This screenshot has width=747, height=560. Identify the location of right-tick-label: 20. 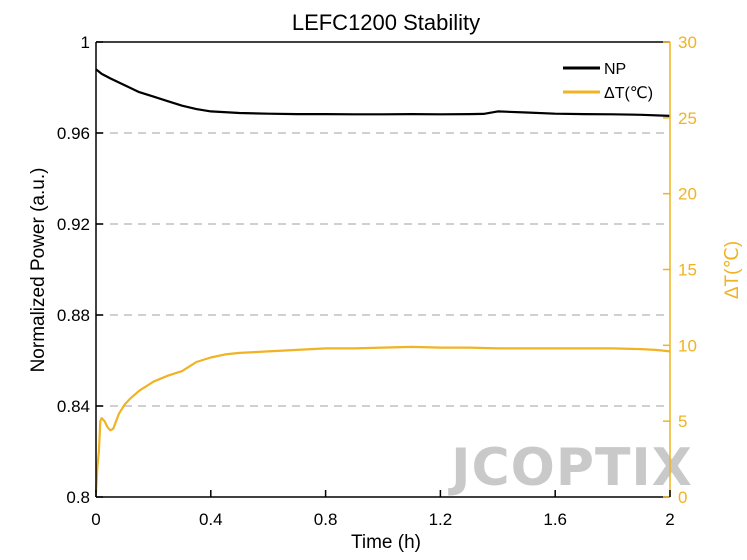
(687, 194).